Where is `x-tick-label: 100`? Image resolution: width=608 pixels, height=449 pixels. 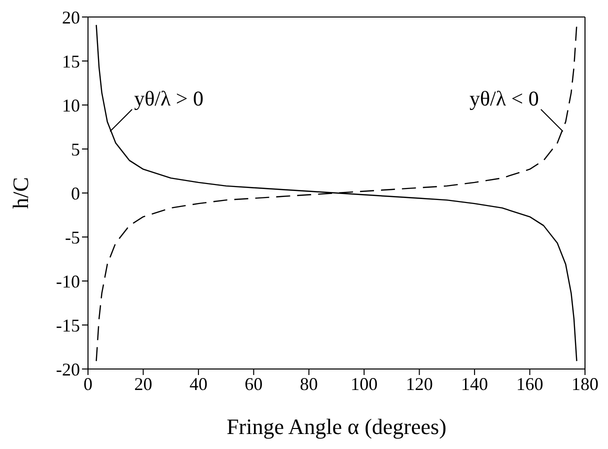 x-tick-label: 100 is located at coordinates (364, 384).